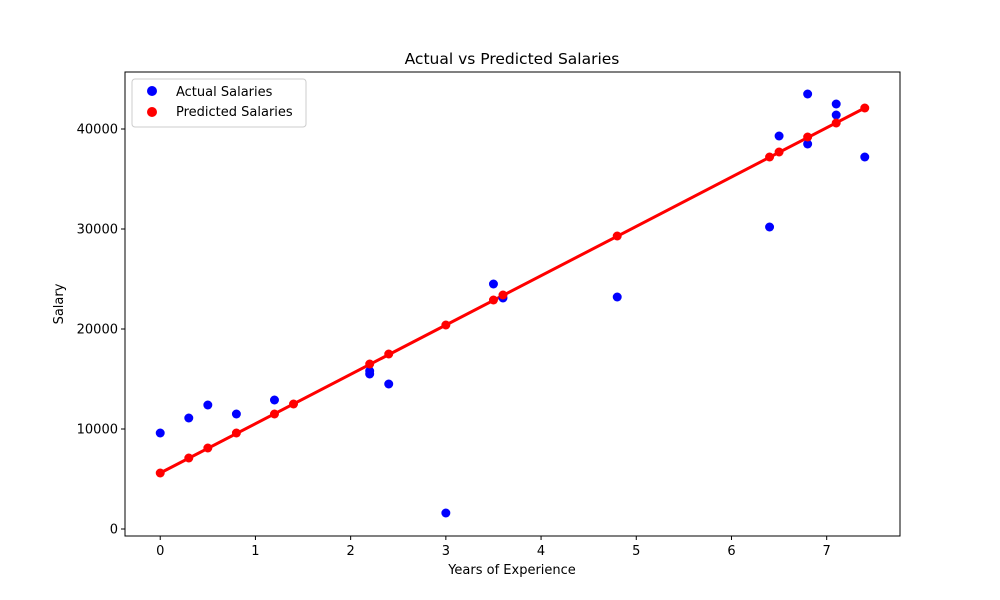 This screenshot has height=600, width=1000. I want to click on y-axis-title: Salary, so click(59, 303).